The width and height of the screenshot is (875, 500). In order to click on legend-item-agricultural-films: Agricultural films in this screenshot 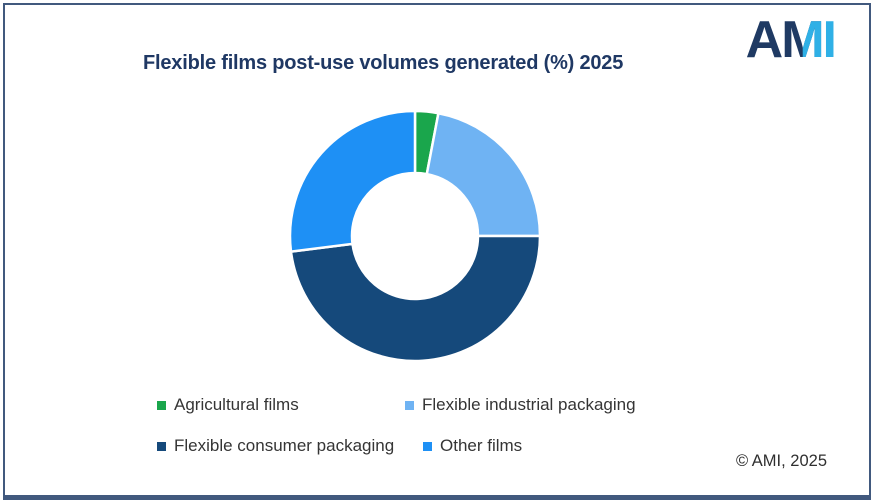, I will do `click(281, 405)`.